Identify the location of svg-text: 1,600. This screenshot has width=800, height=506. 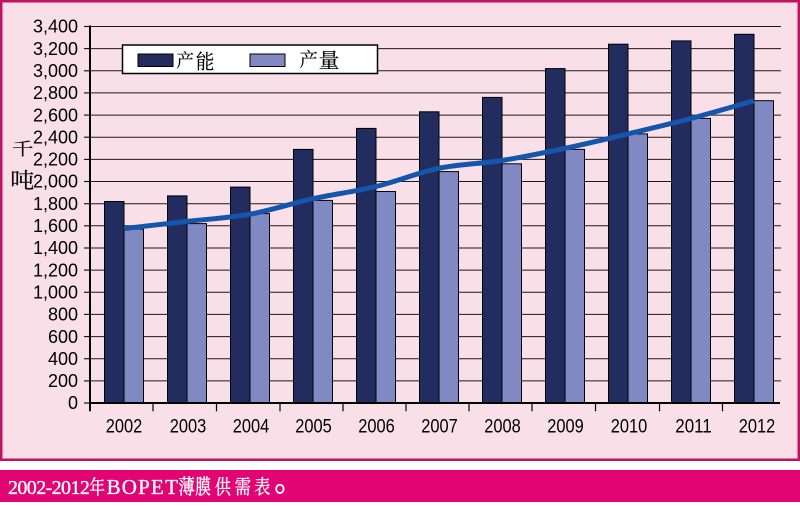
(55, 226).